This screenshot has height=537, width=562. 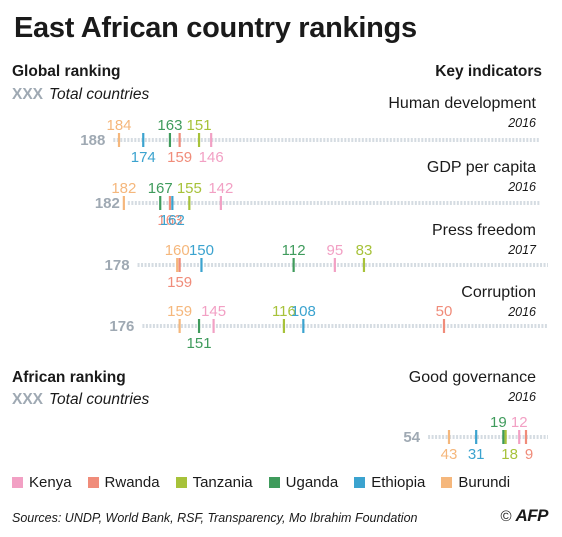 What do you see at coordinates (335, 250) in the screenshot?
I see `rank-label-kenya: 95` at bounding box center [335, 250].